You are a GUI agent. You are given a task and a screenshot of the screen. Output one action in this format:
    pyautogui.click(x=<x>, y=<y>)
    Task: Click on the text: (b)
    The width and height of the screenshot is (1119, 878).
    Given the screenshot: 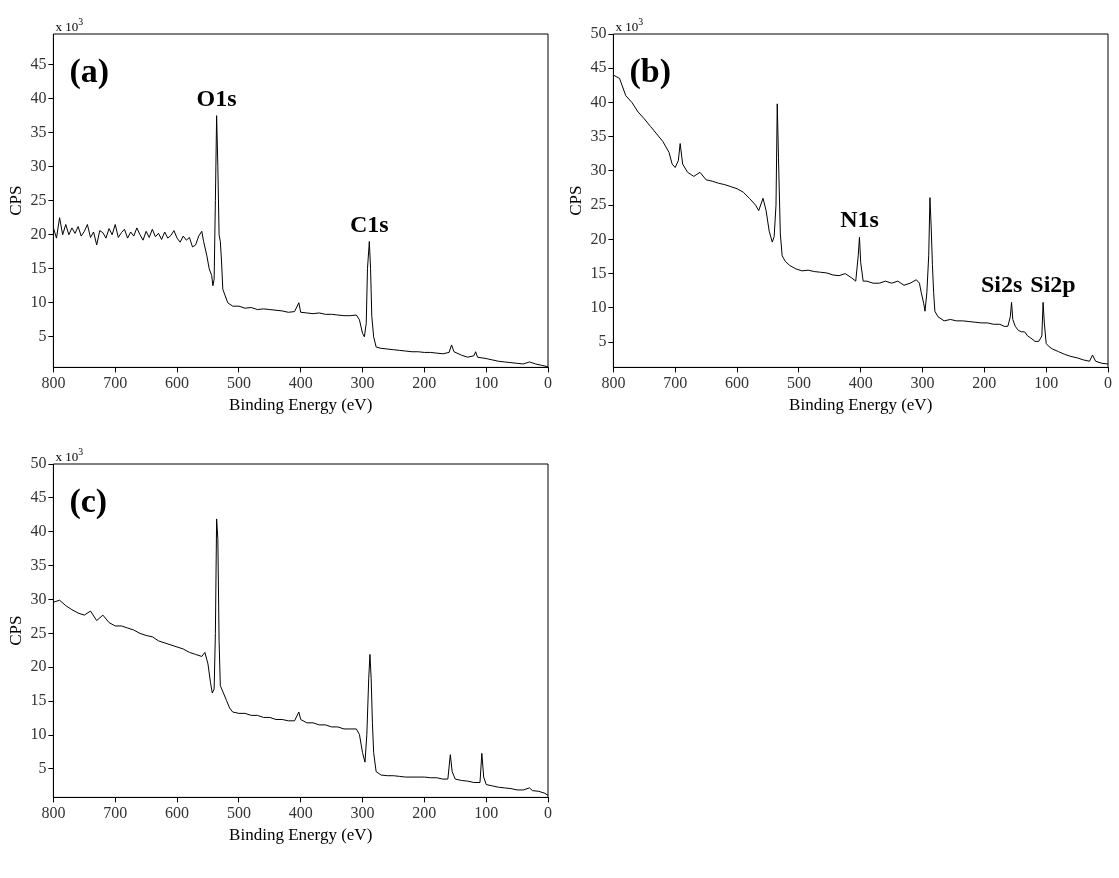 What is the action you would take?
    pyautogui.click(x=650, y=71)
    